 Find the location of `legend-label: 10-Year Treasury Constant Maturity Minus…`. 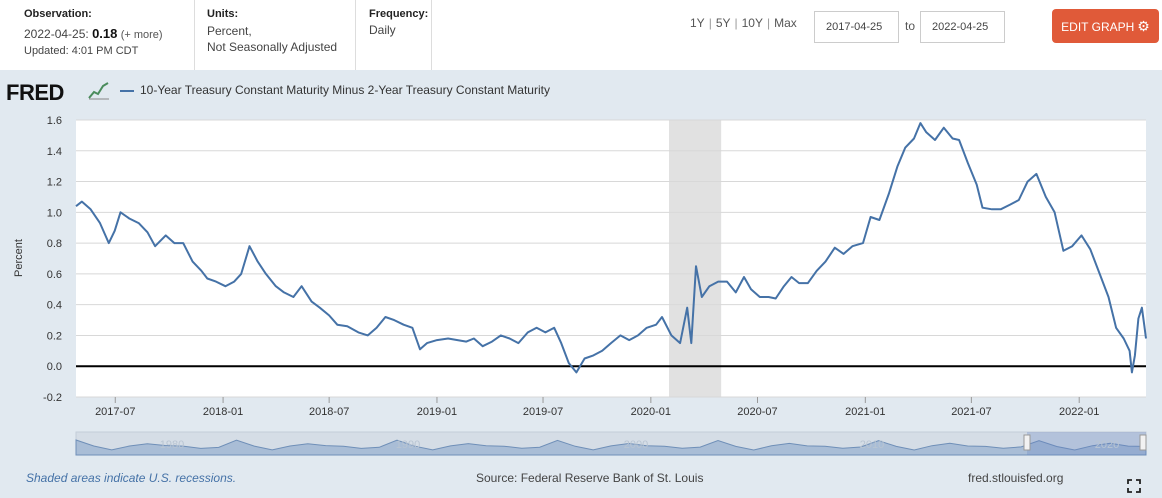

legend-label: 10-Year Treasury Constant Maturity Minus… is located at coordinates (345, 90).